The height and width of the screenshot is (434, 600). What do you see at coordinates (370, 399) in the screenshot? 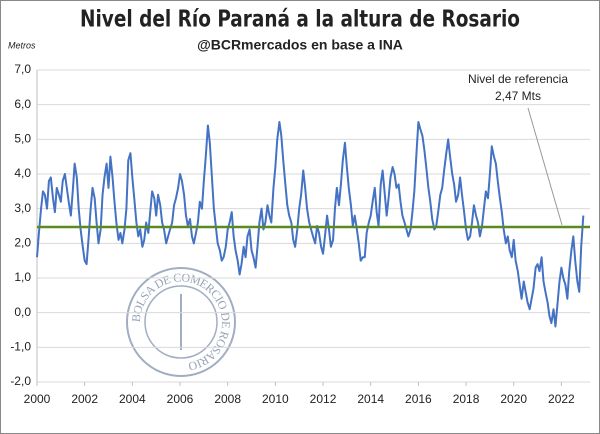
I see `x-tick-label: 2014` at bounding box center [370, 399].